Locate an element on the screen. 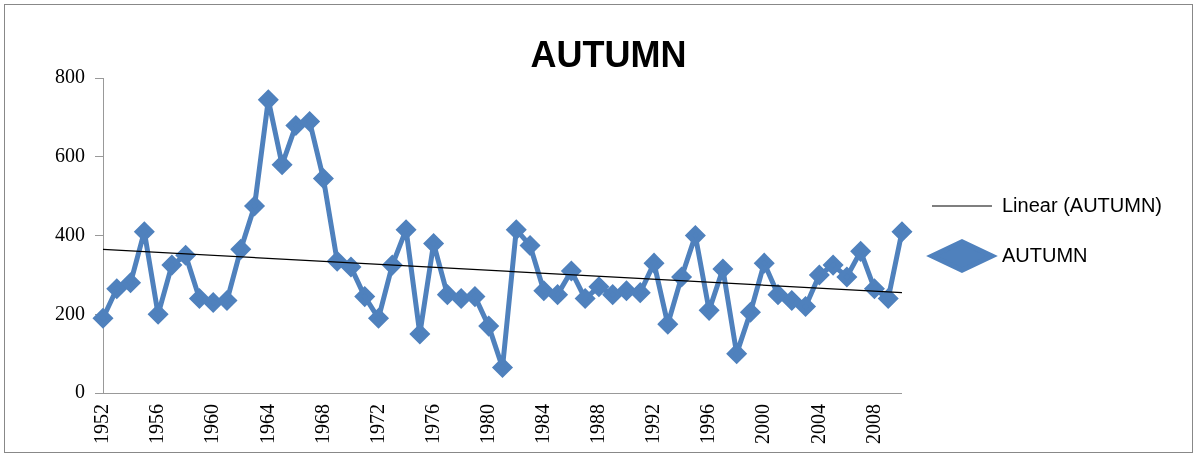 The height and width of the screenshot is (457, 1197). x-tick-label: 1964 is located at coordinates (266, 424).